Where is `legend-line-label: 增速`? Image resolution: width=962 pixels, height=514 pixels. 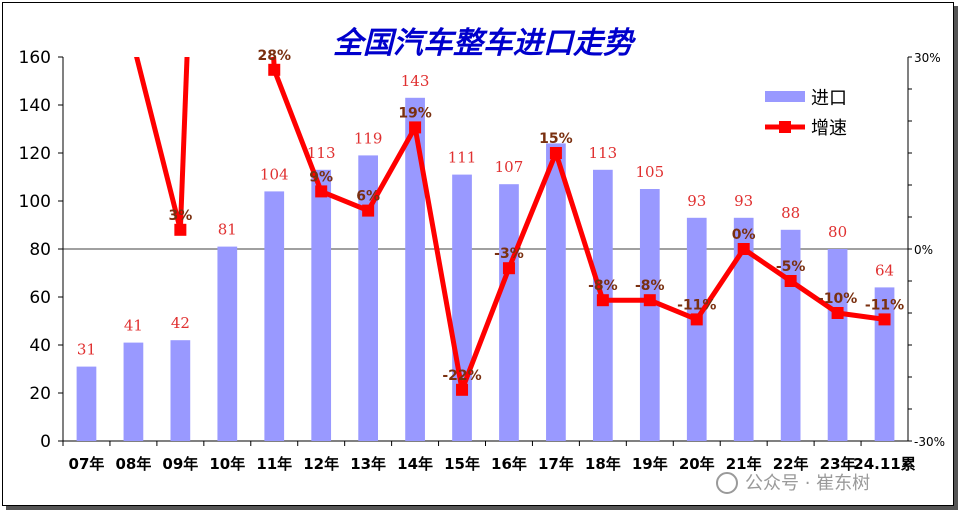 legend-line-label: 增速 is located at coordinates (829, 128).